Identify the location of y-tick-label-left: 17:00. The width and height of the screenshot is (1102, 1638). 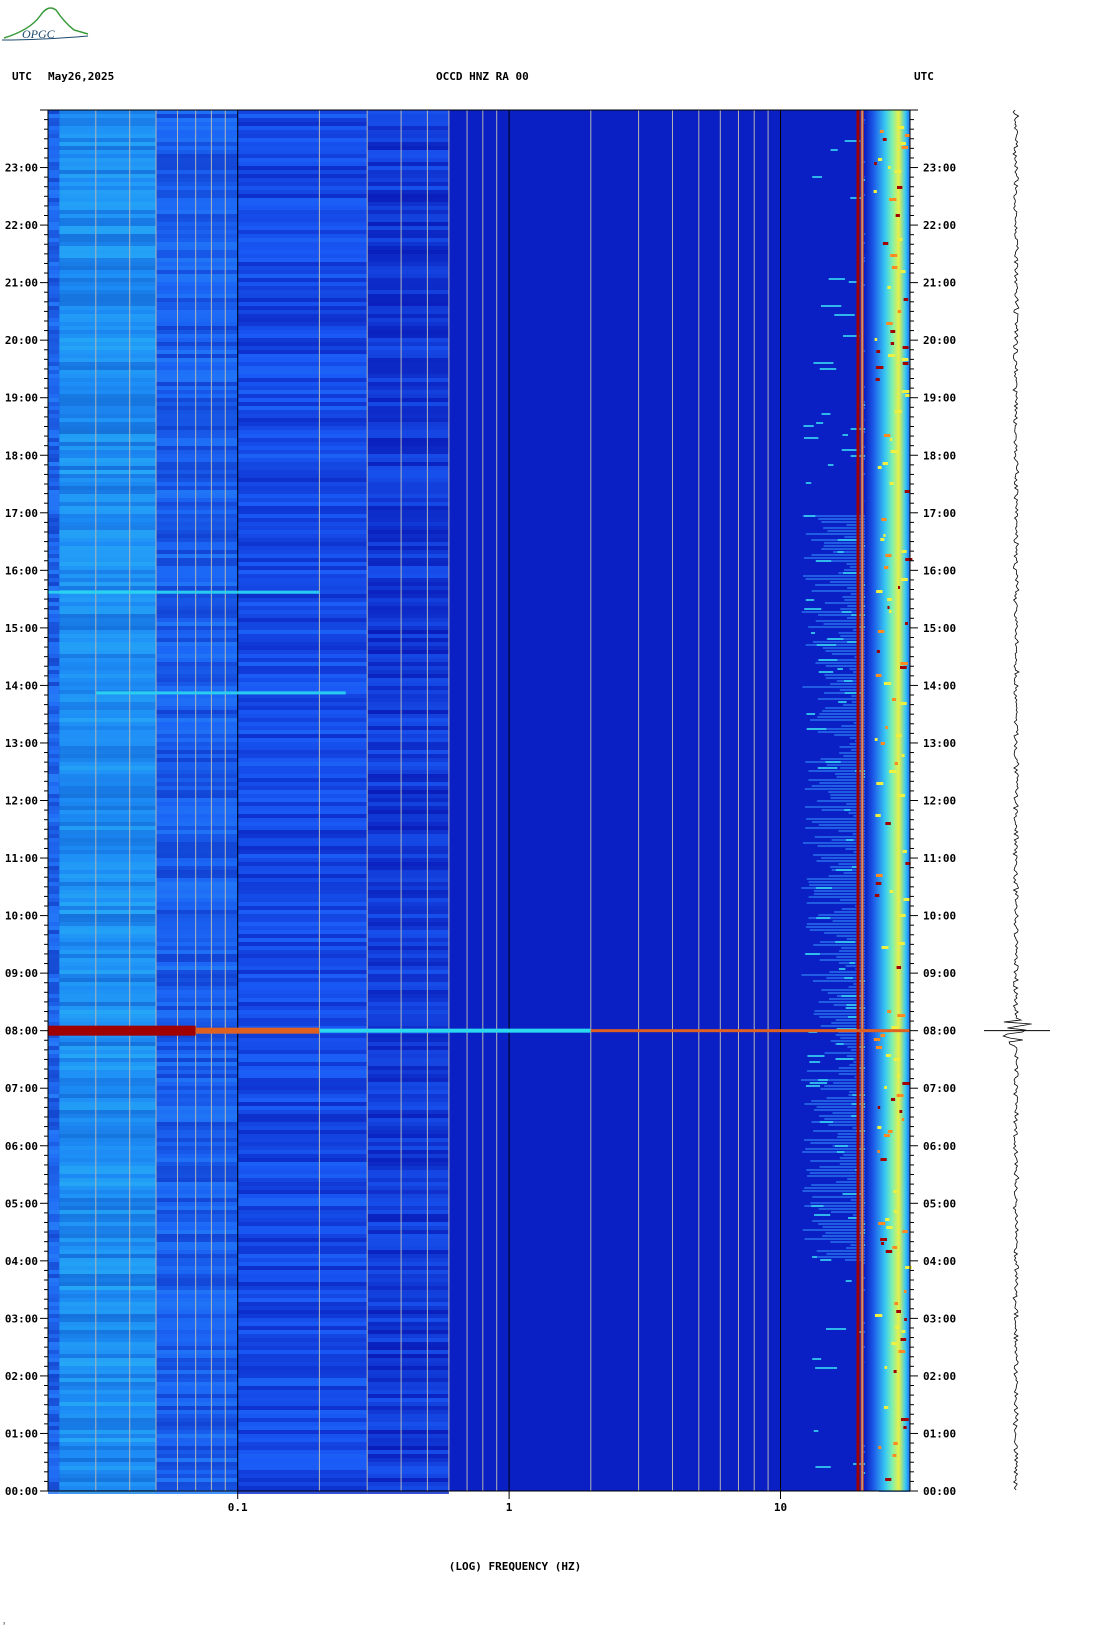
(21, 513).